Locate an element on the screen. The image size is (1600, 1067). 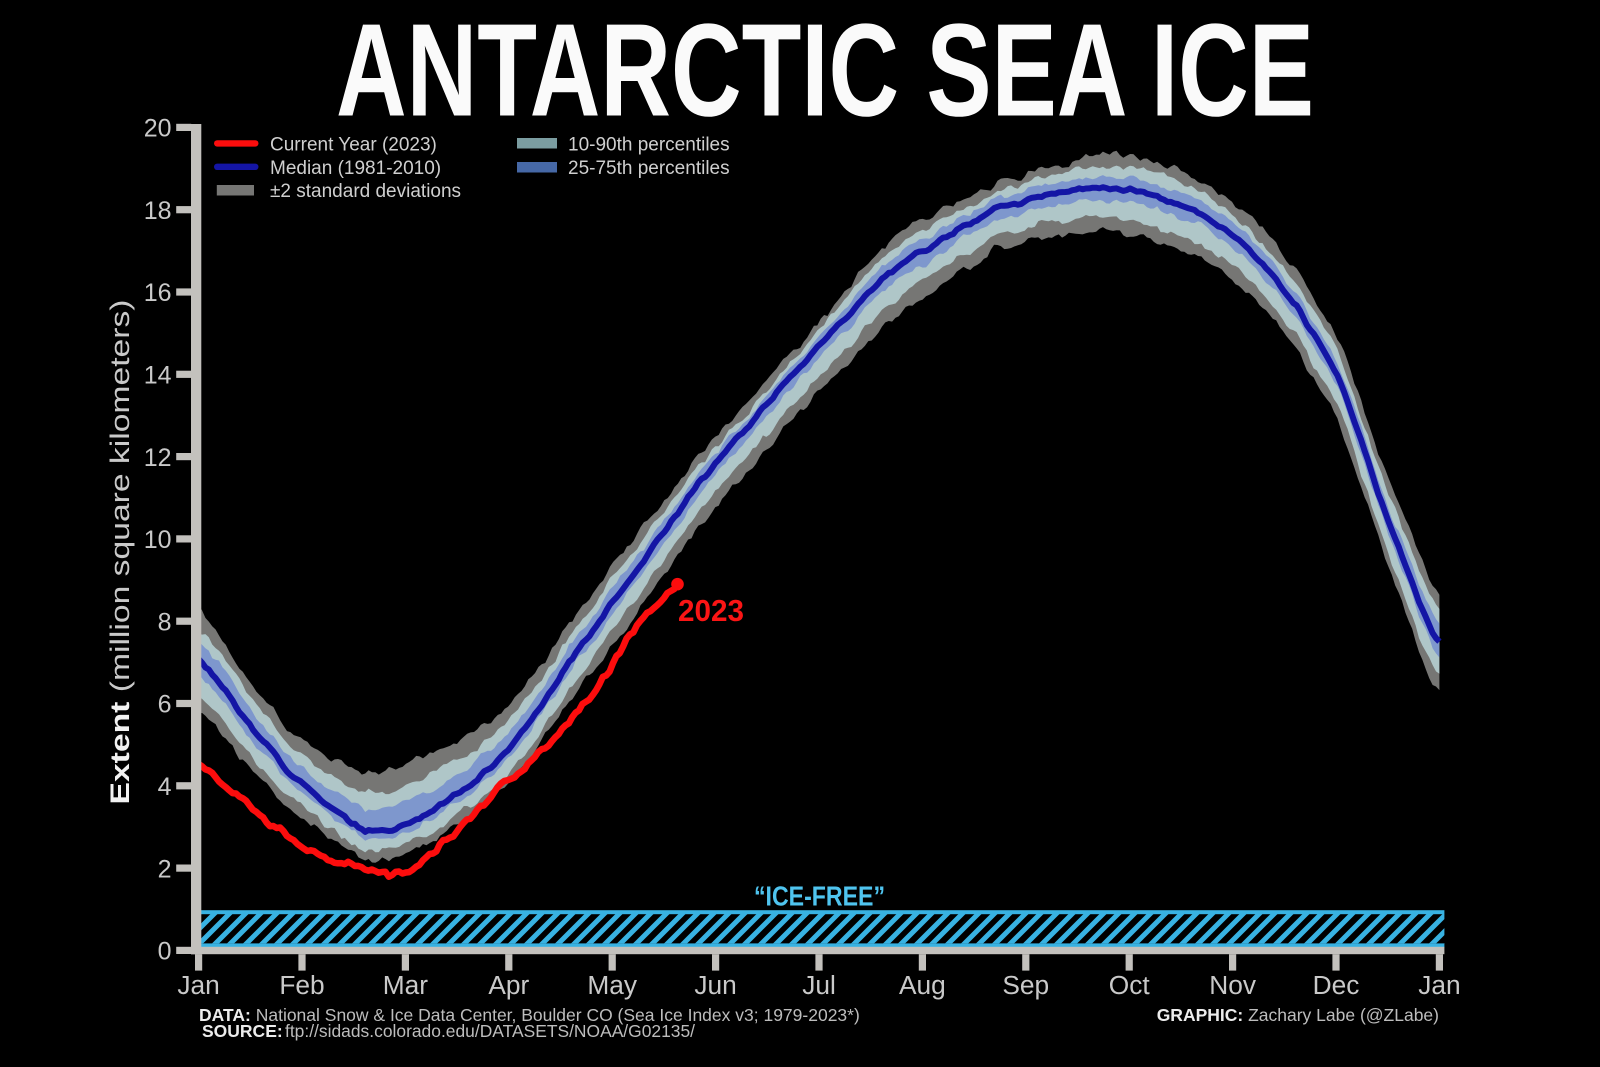
svg-text: Sep is located at coordinates (1025, 985).